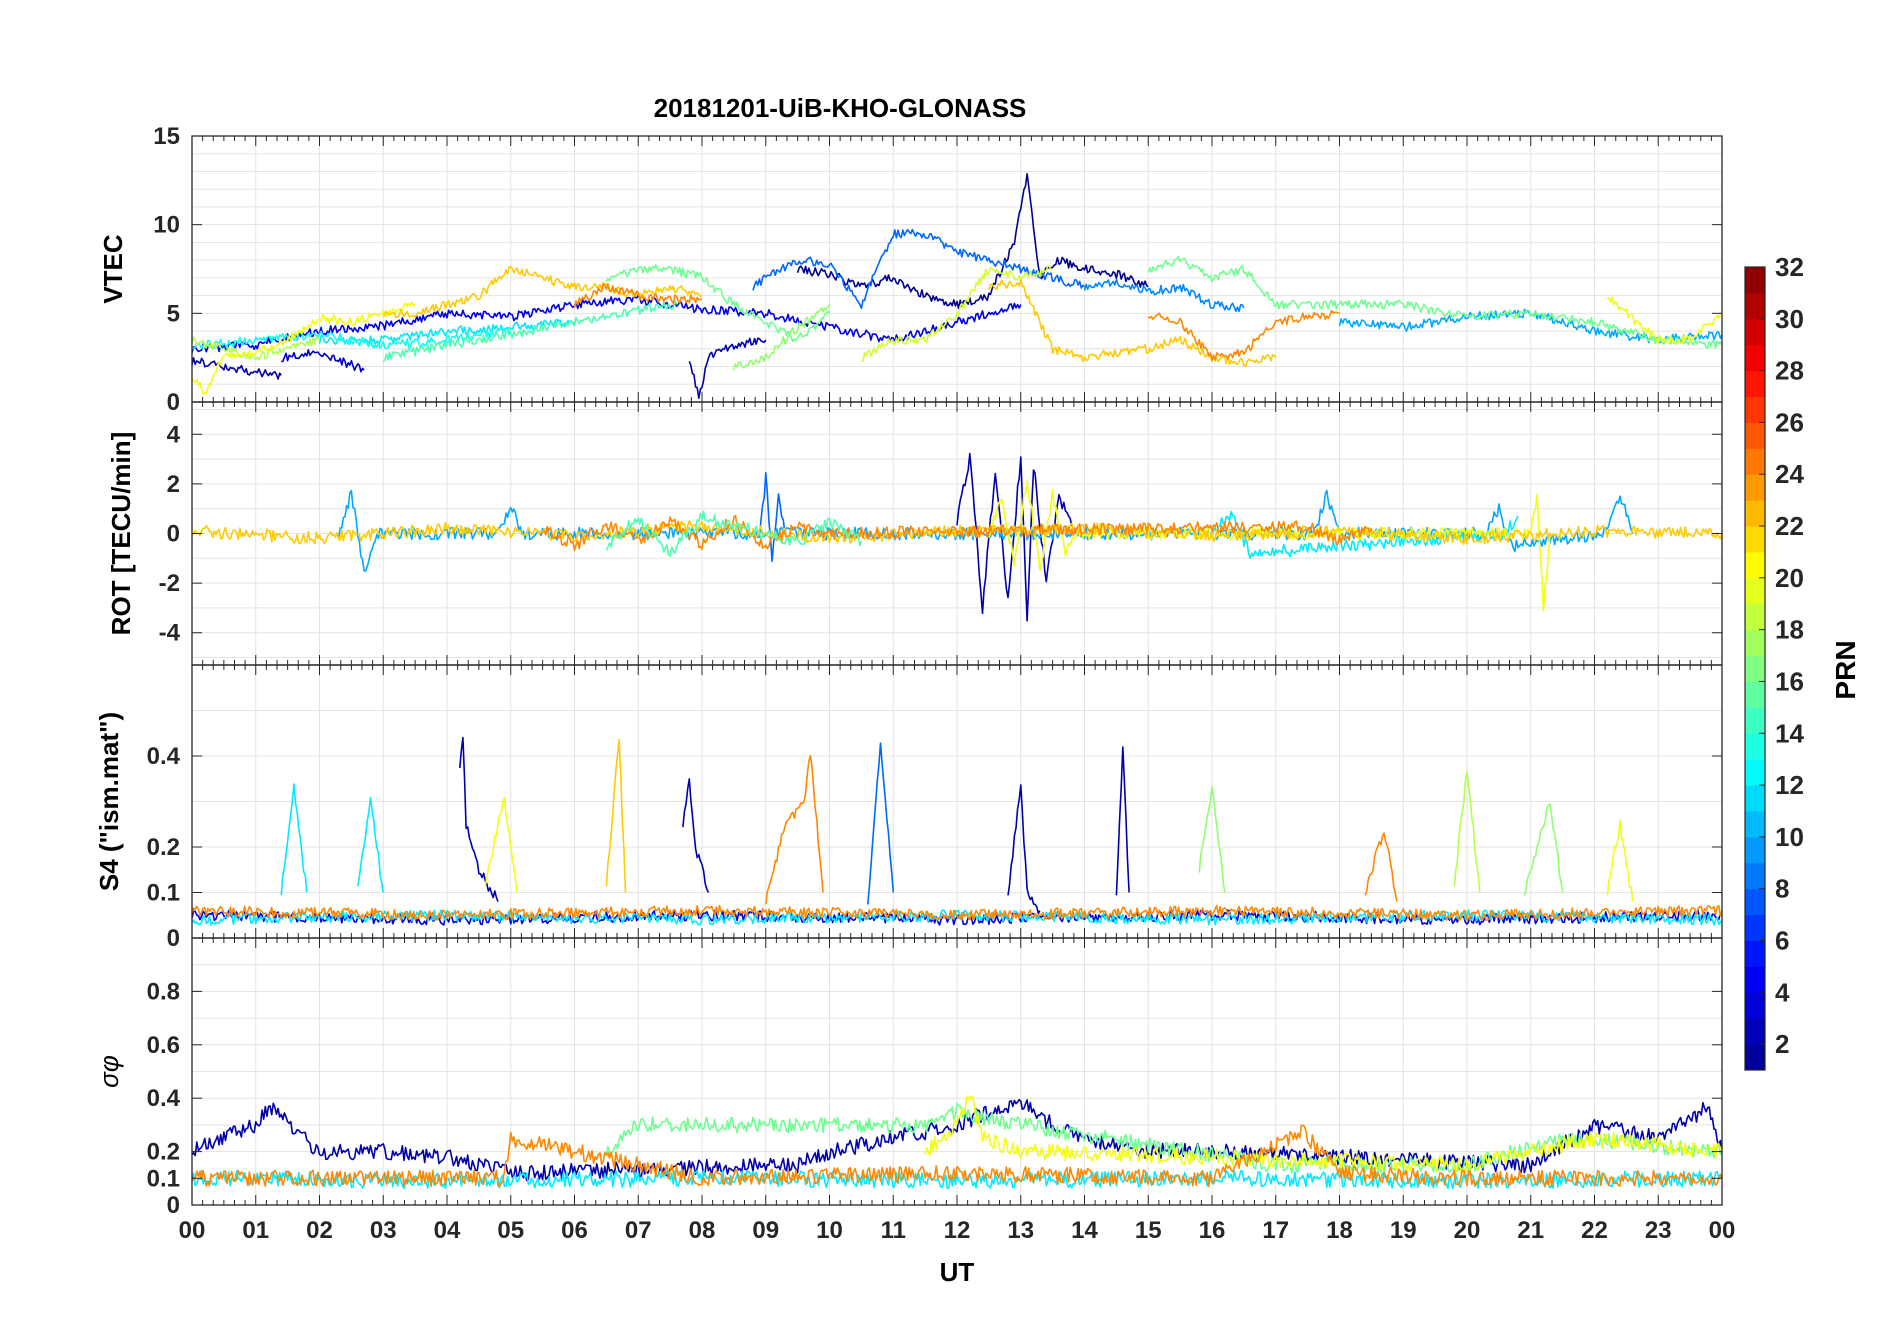  I want to click on x-tick-label: 01, so click(255, 1230).